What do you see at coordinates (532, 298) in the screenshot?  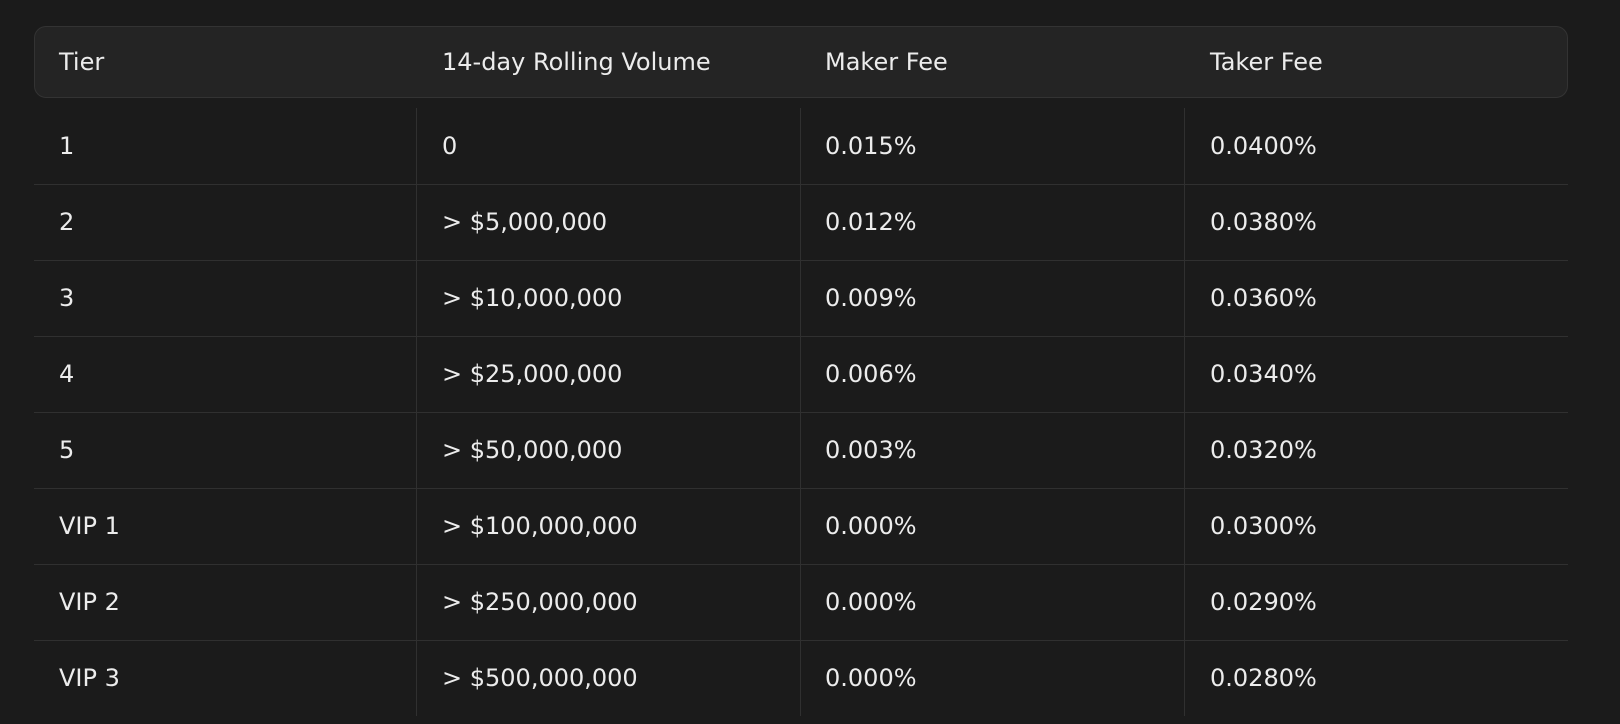 I see `table-cell: > $10,000,000` at bounding box center [532, 298].